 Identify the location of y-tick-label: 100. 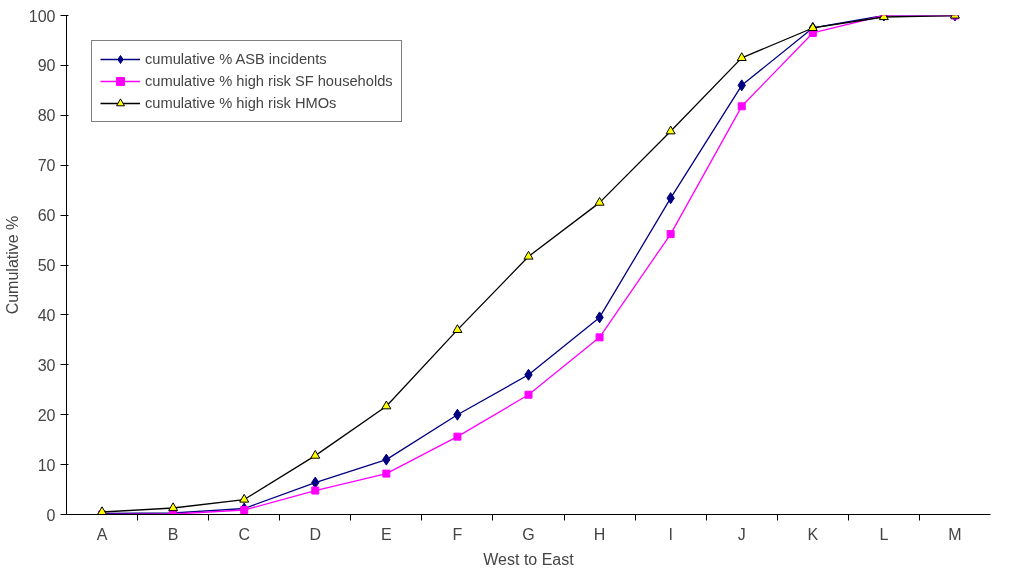
(42, 16).